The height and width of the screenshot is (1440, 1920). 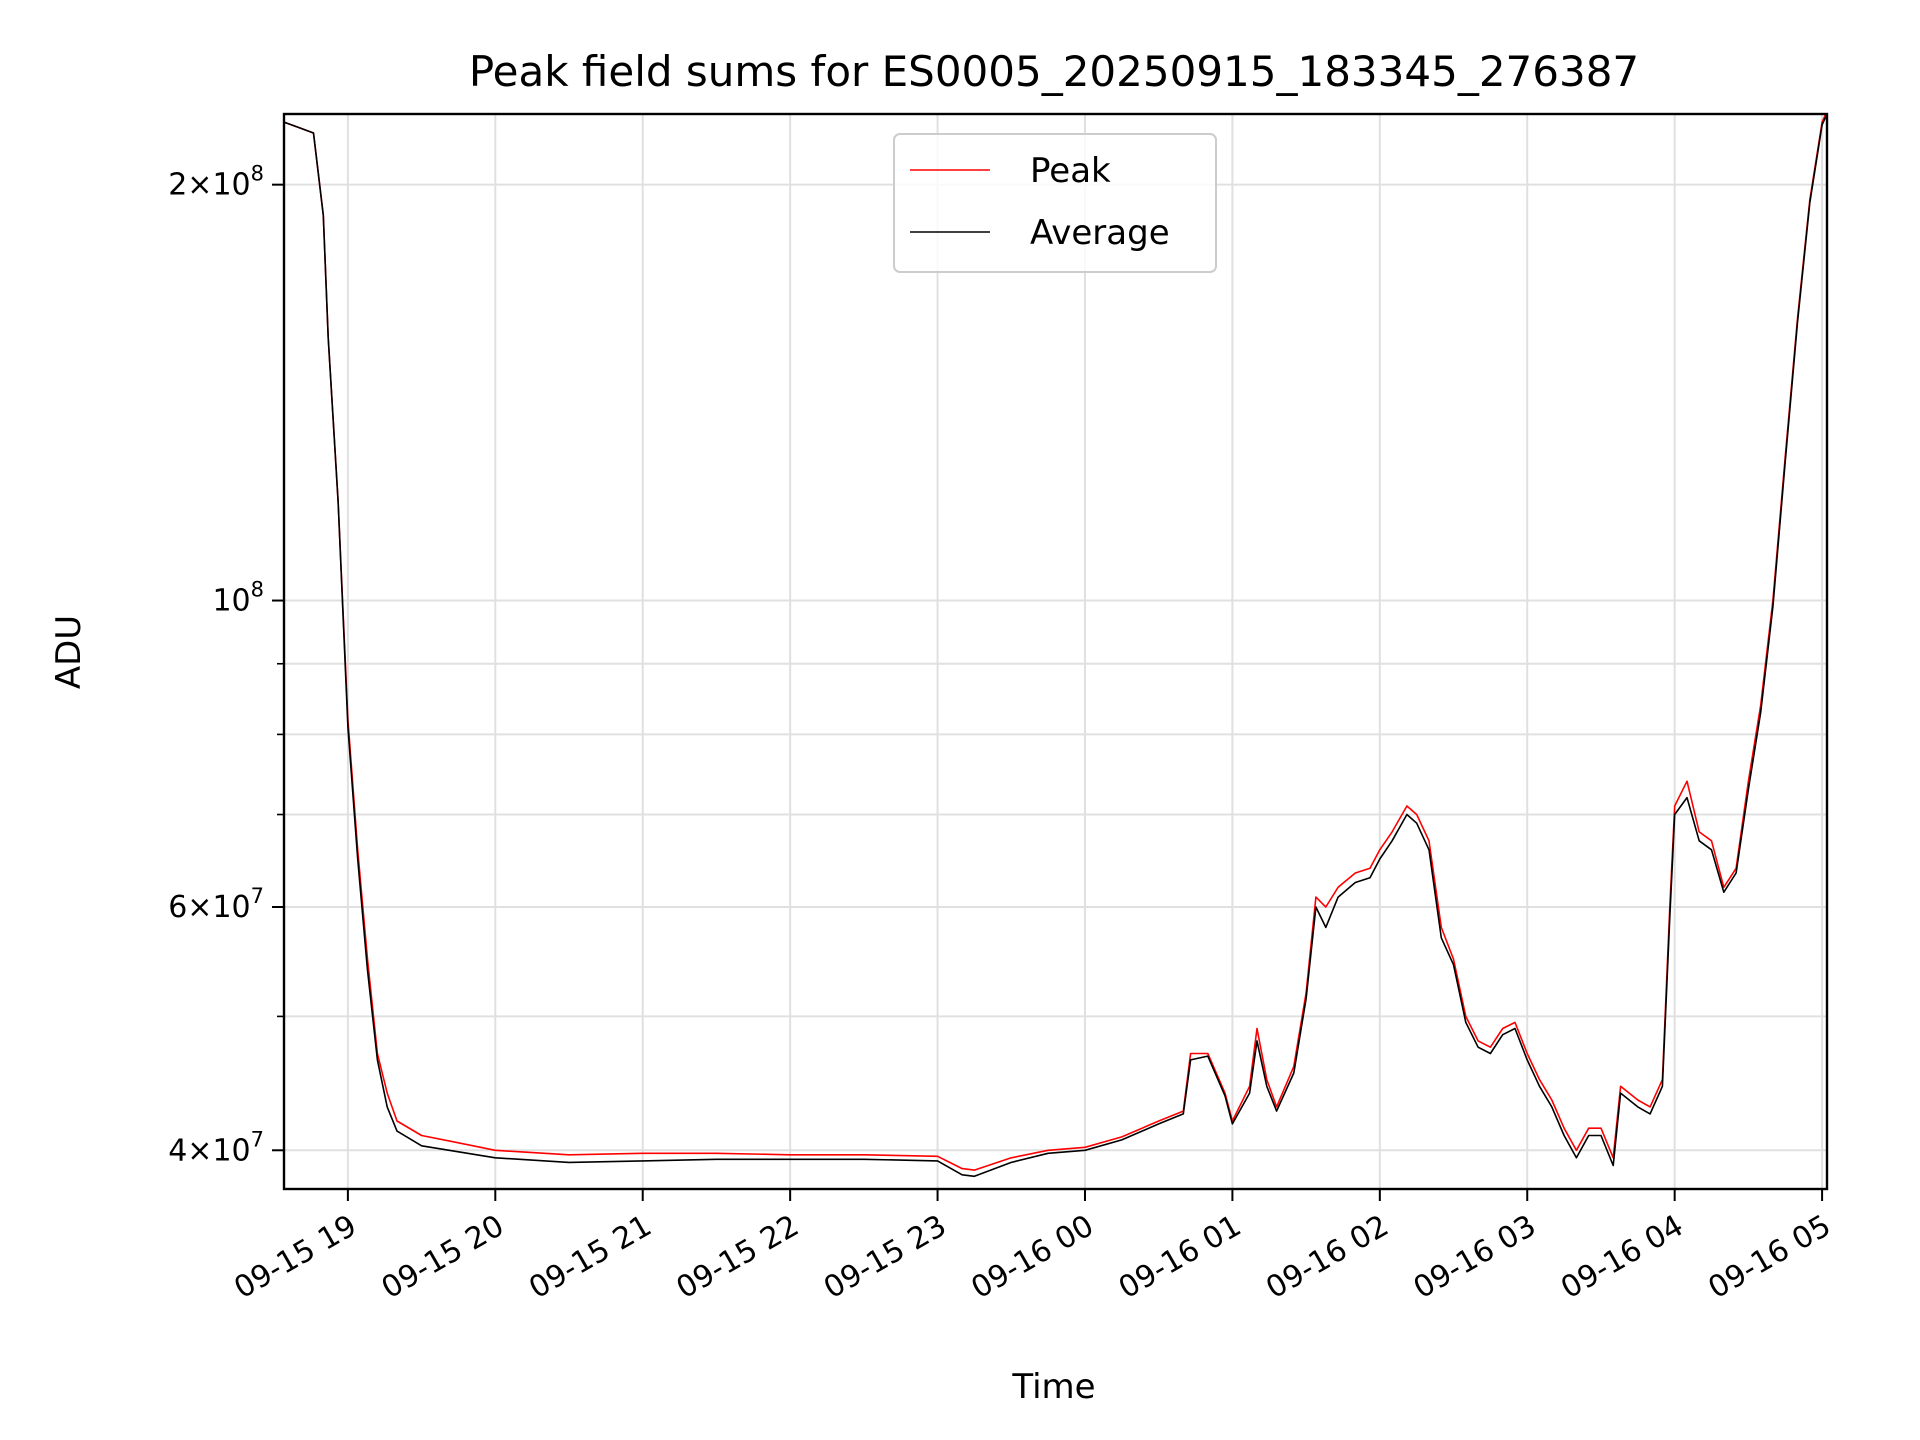 What do you see at coordinates (216, 904) in the screenshot?
I see `y-tick-label: 6×107` at bounding box center [216, 904].